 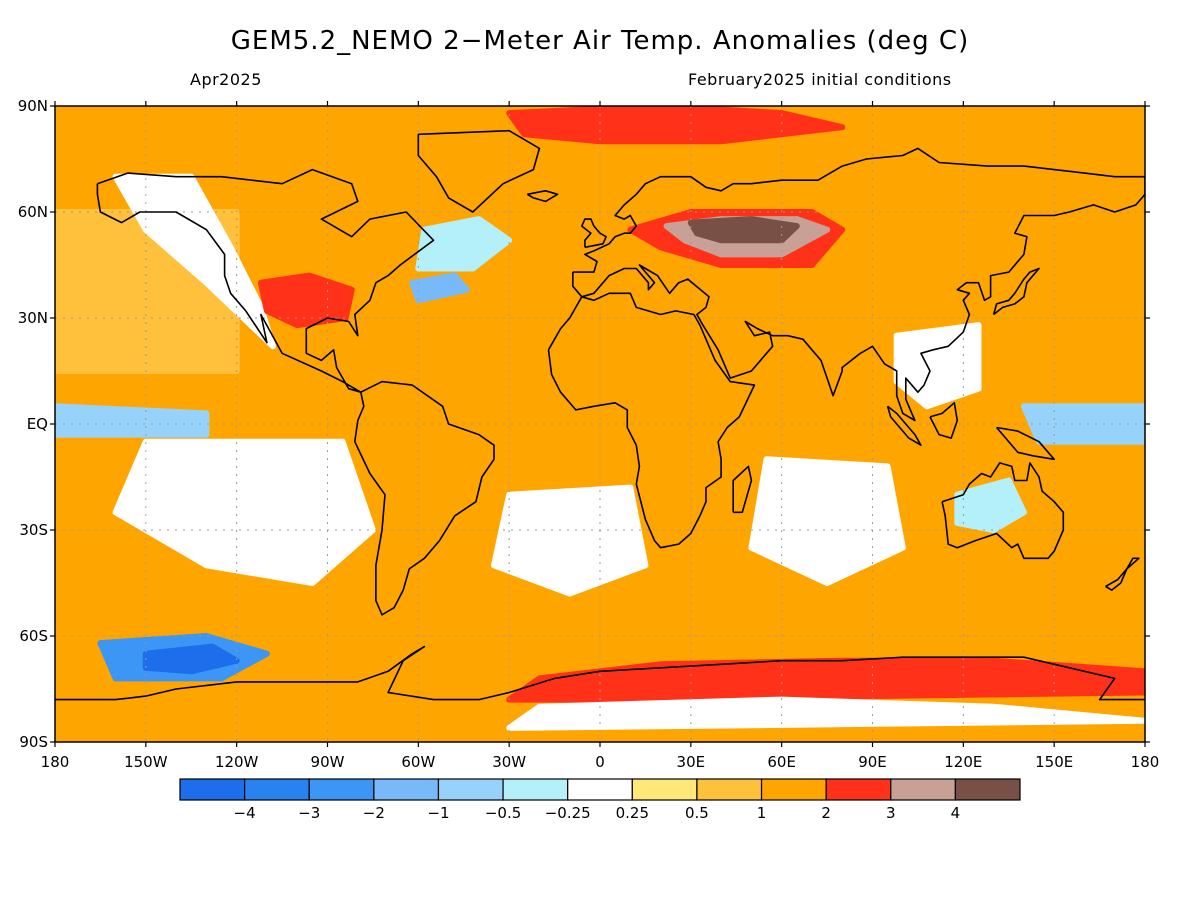 What do you see at coordinates (244, 512) in the screenshot?
I see `region-south-pacific-neutral` at bounding box center [244, 512].